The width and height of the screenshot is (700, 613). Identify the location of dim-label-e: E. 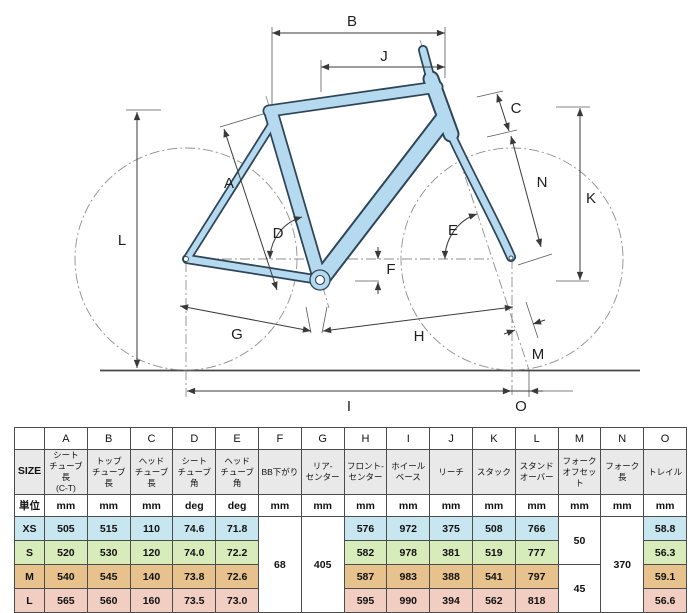
(453, 230).